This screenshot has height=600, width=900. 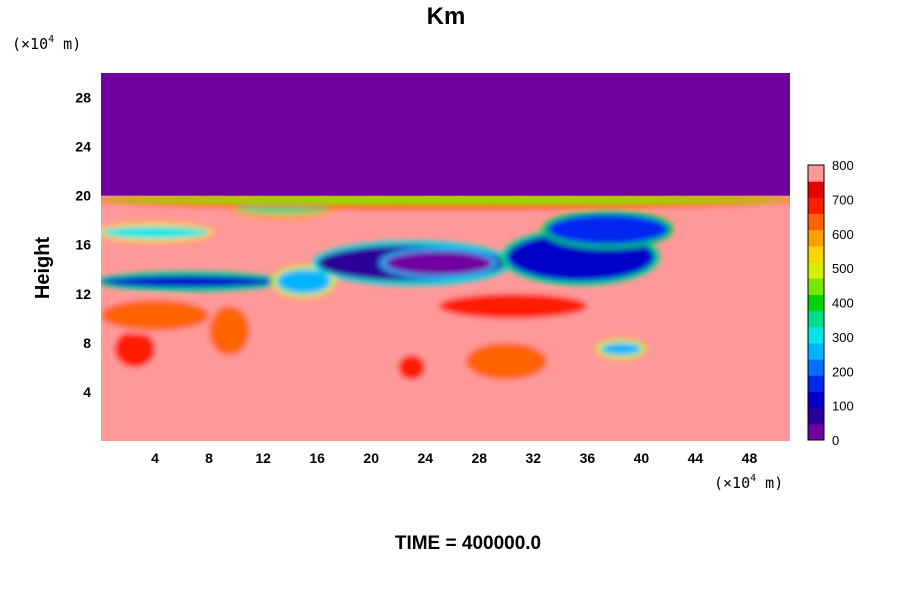 I want to click on colorbar-tick-label: 800, so click(x=843, y=165).